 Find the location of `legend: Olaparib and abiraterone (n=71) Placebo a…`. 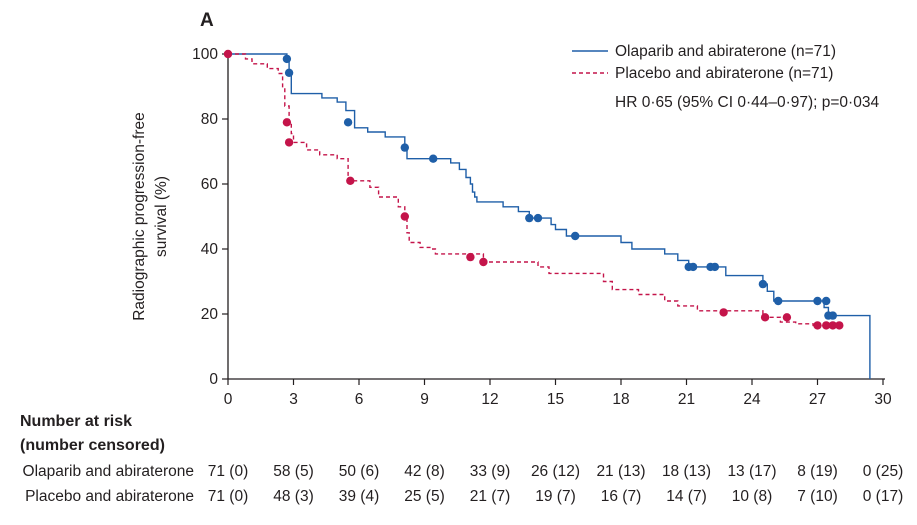

legend: Olaparib and abiraterone (n=71) Placebo a… is located at coordinates (725, 77).